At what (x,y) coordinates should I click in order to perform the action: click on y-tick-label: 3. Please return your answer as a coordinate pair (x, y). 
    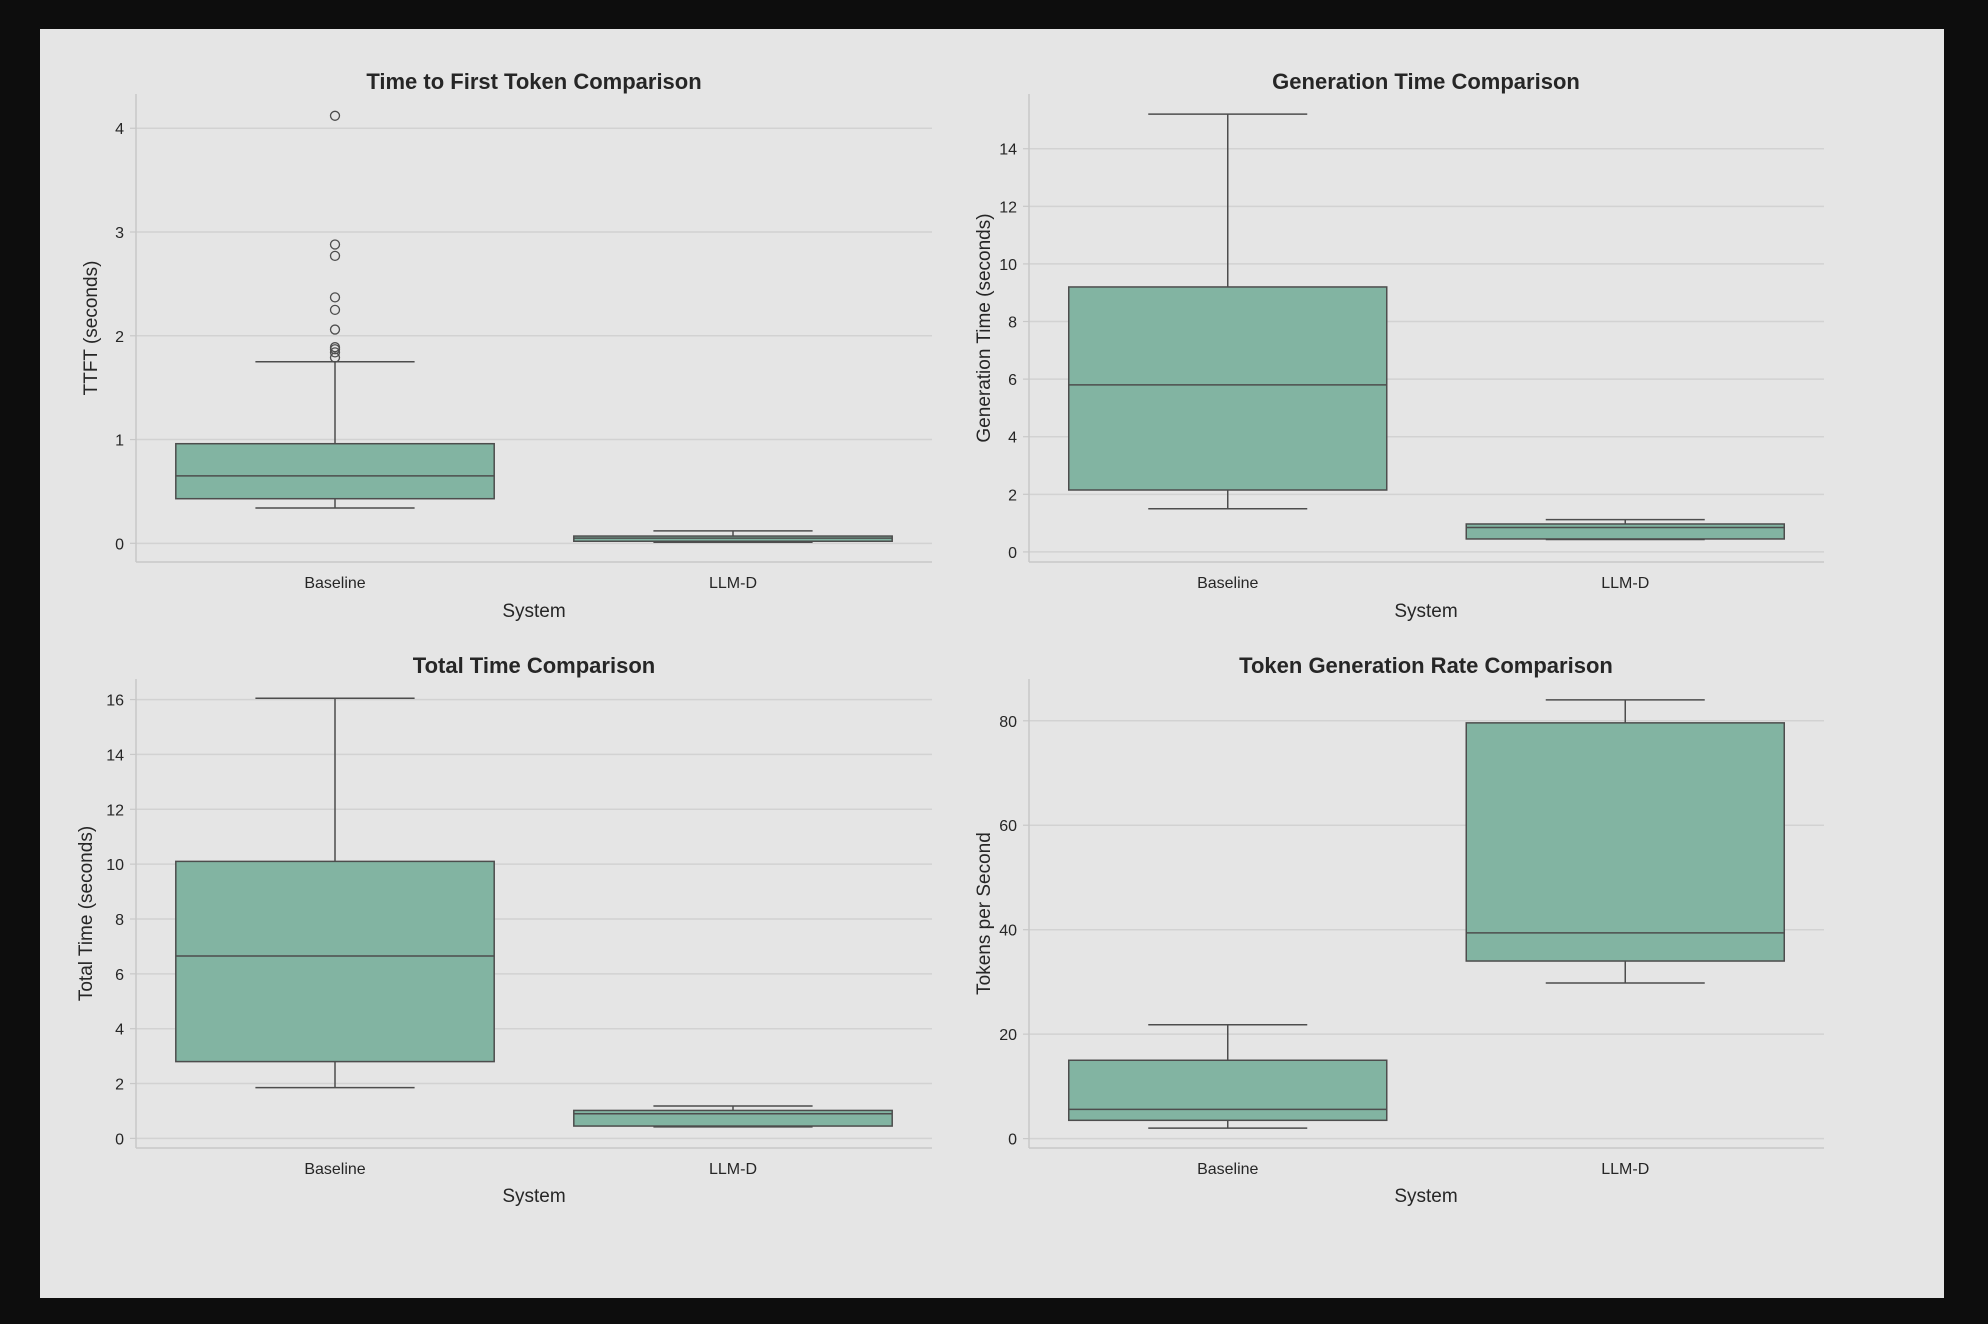
    Looking at the image, I should click on (119, 233).